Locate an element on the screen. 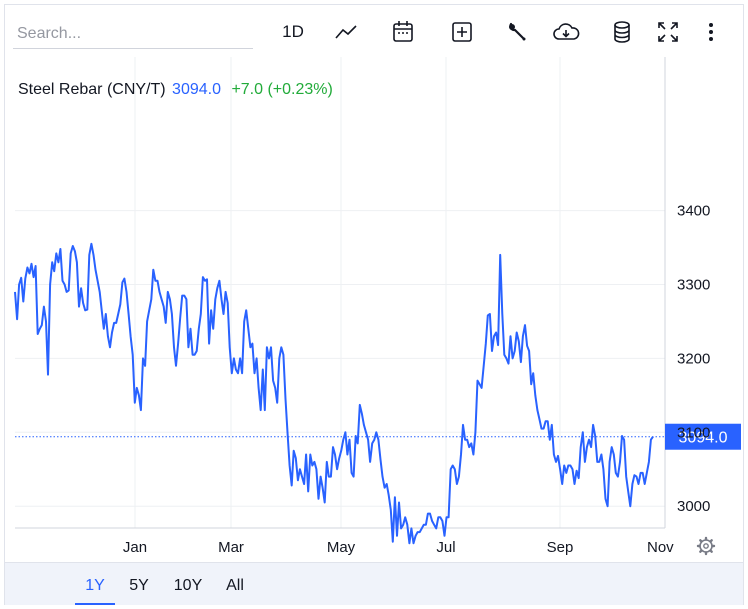  legend-price: 3094.0 is located at coordinates (196, 89).